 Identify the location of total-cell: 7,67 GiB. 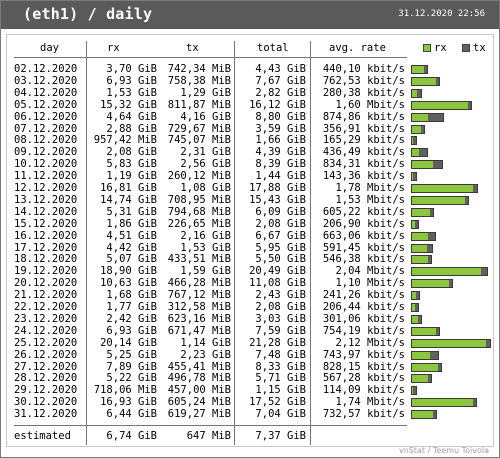
(280, 80).